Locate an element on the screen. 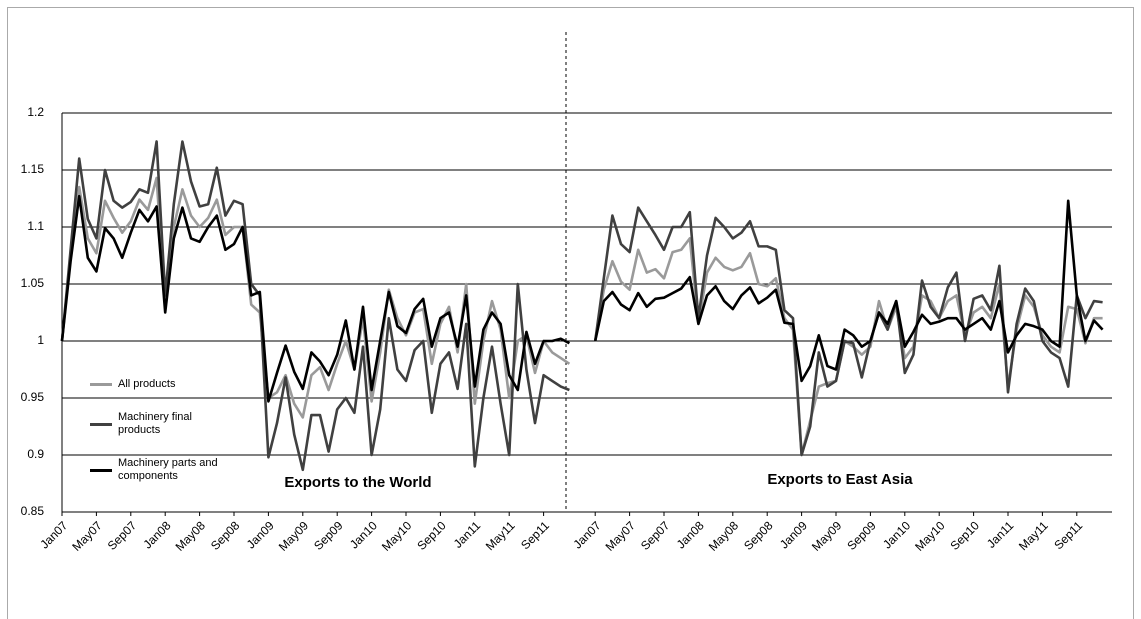 Image resolution: width=1141 pixels, height=619 pixels. annotation: Exports to the World is located at coordinates (357, 482).